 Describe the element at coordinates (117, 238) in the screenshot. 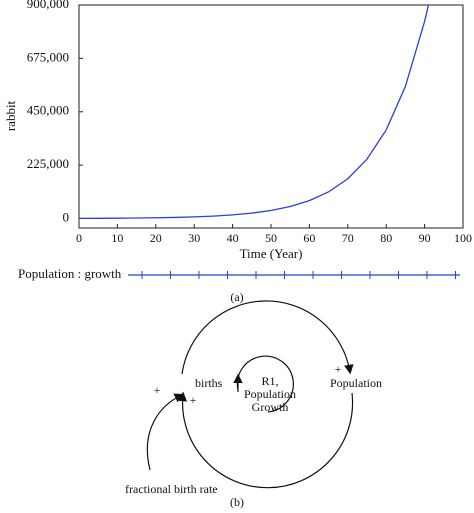

I see `x-tick-label: 10` at that location.